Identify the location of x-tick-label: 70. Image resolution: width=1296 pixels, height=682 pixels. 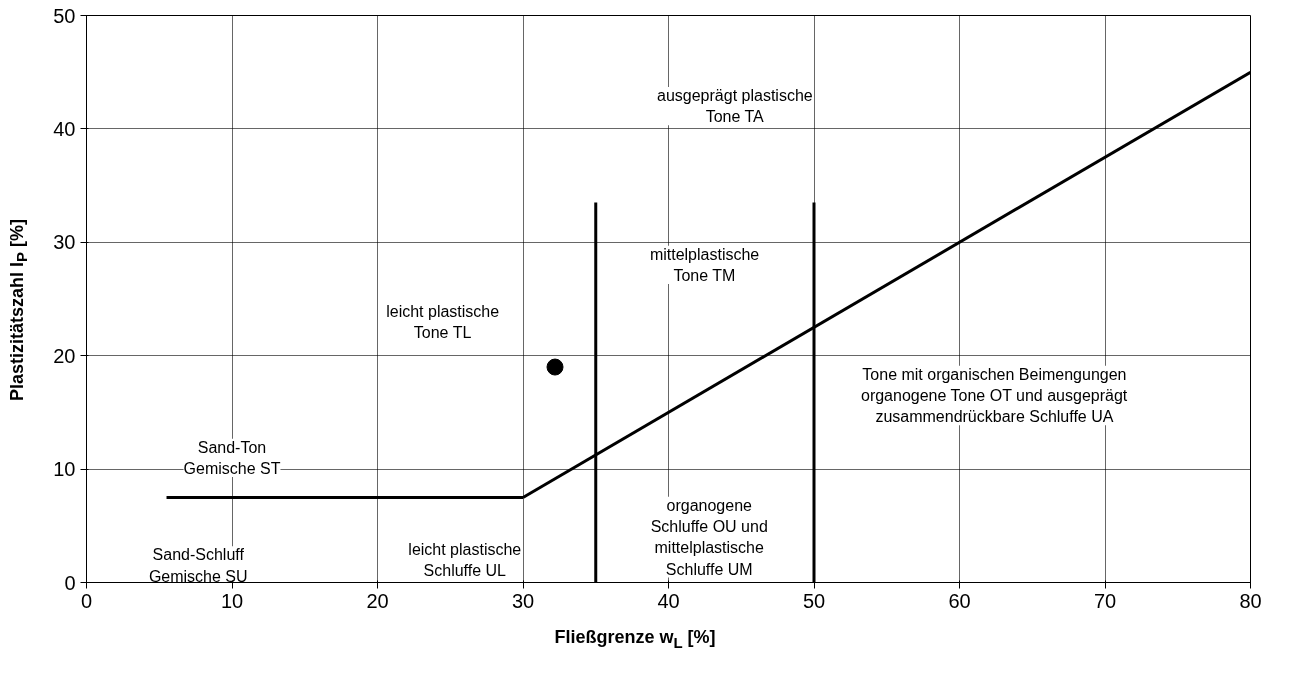
(1105, 600).